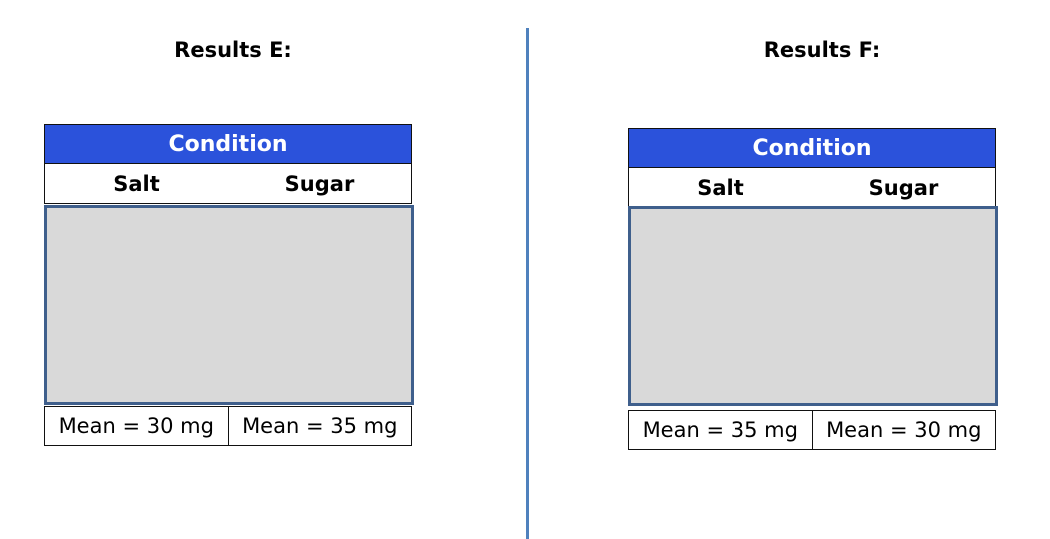  Describe the element at coordinates (527, 283) in the screenshot. I see `vertical-divider` at that location.